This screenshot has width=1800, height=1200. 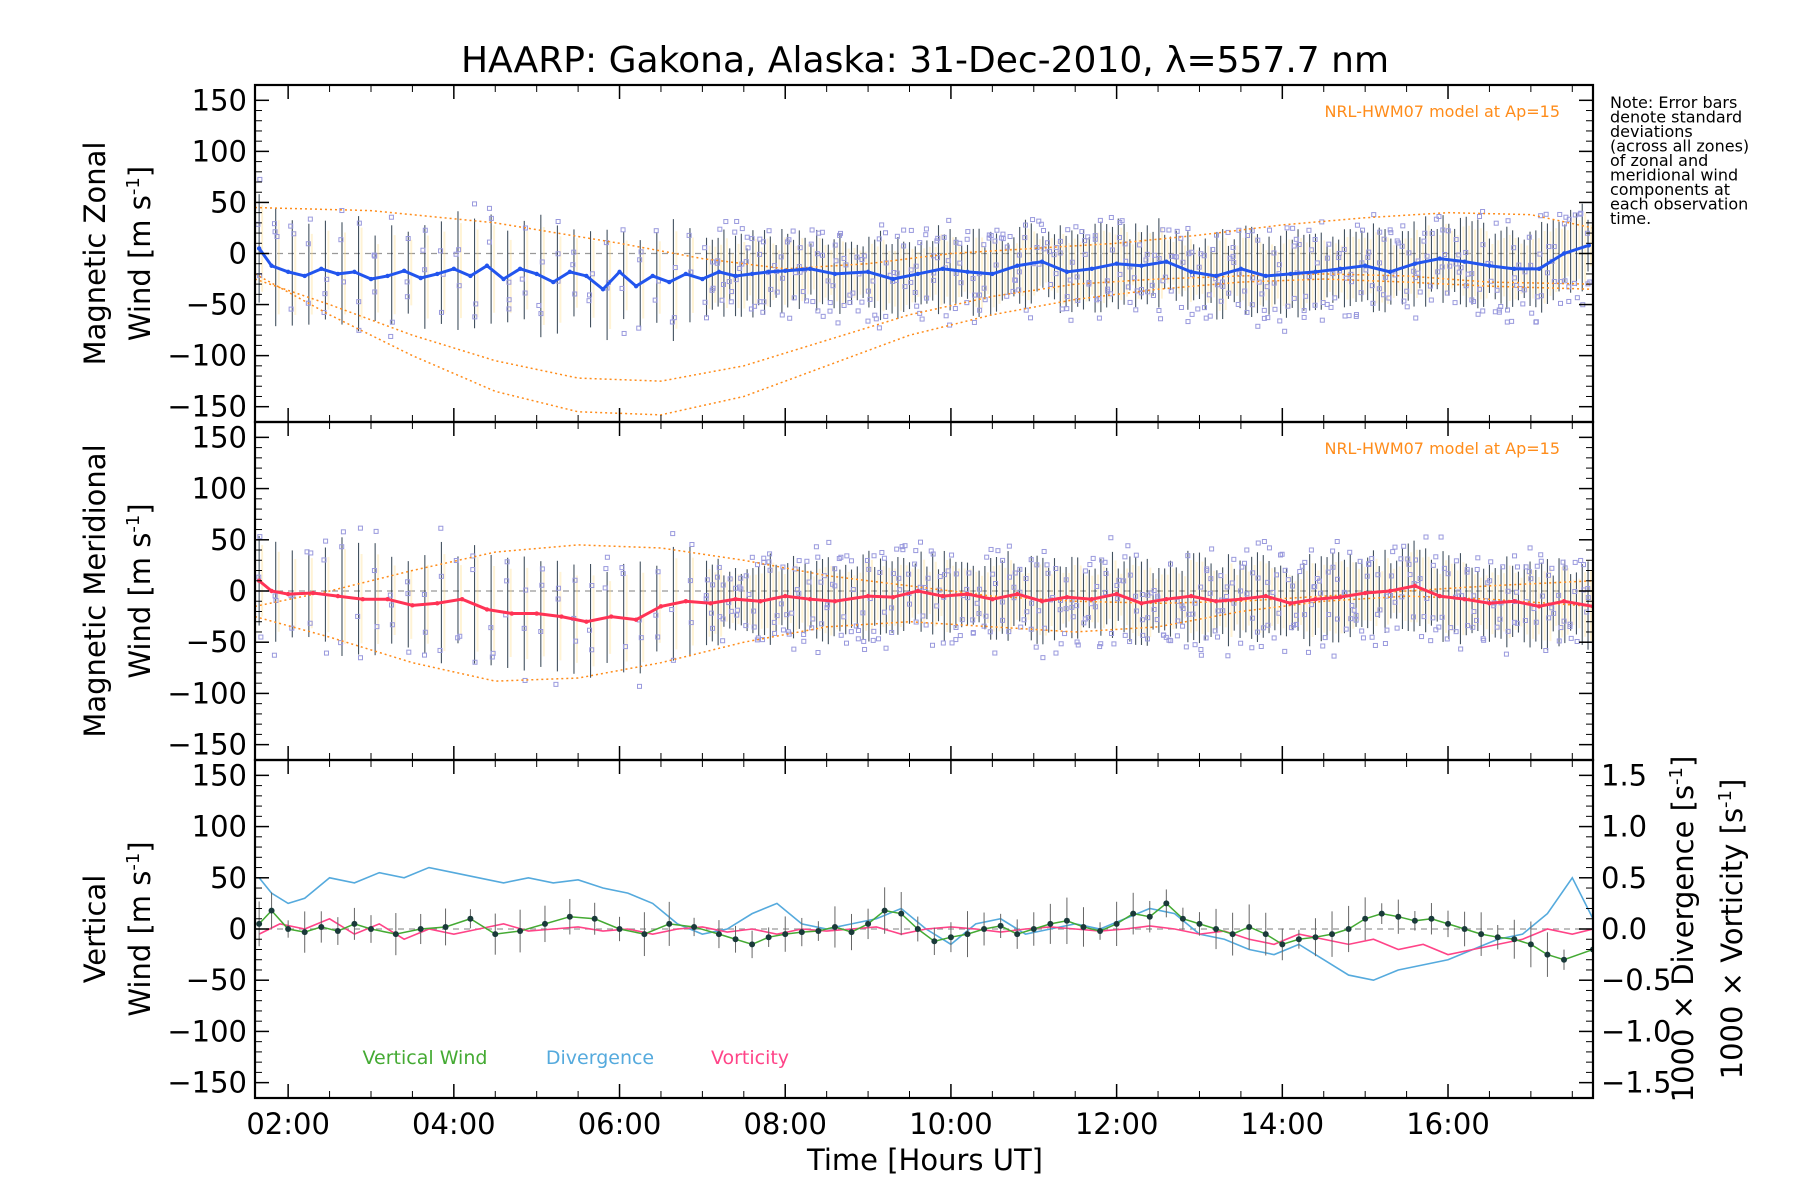 I want to click on note-line: time., so click(x=1630, y=218).